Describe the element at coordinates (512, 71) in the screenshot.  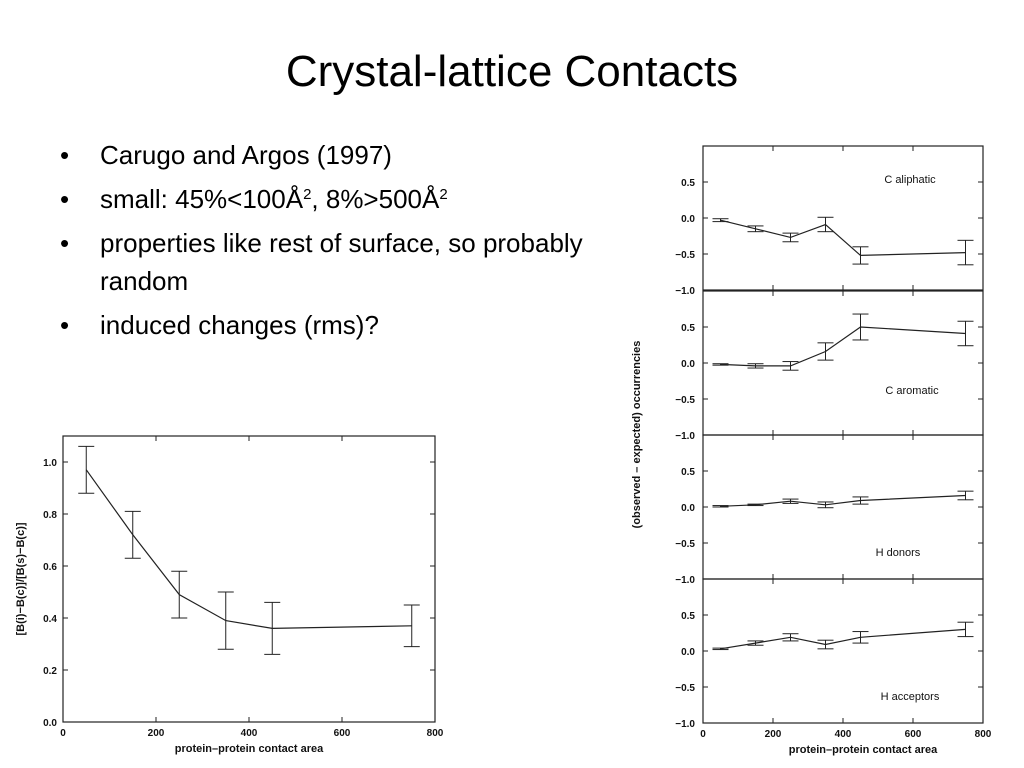
I see `slide-title: Crystal-lattice Contacts` at that location.